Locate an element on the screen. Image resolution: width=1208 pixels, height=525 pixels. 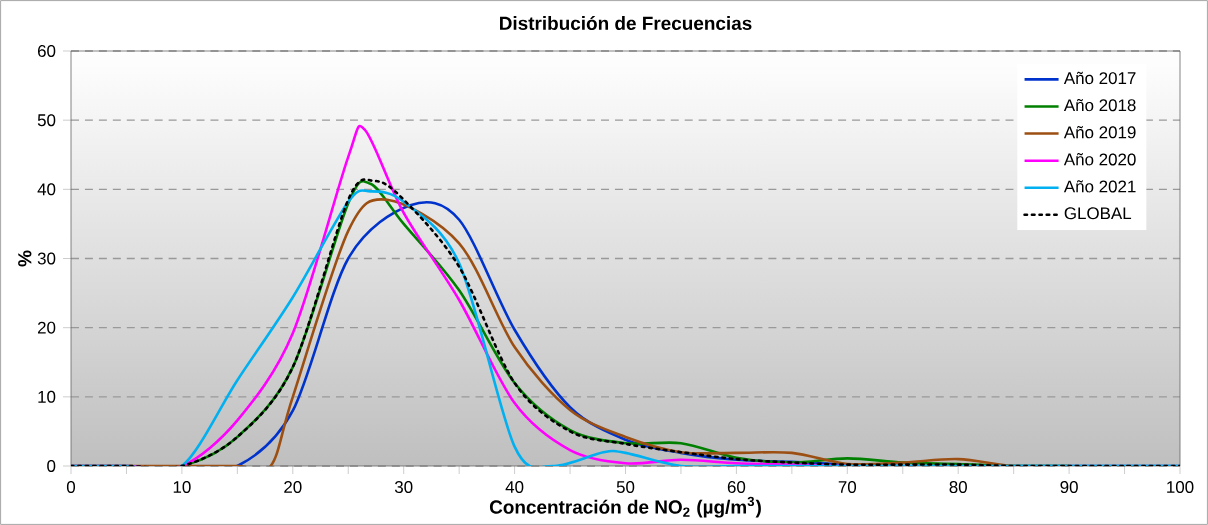
x-tick-label: 20 is located at coordinates (293, 487).